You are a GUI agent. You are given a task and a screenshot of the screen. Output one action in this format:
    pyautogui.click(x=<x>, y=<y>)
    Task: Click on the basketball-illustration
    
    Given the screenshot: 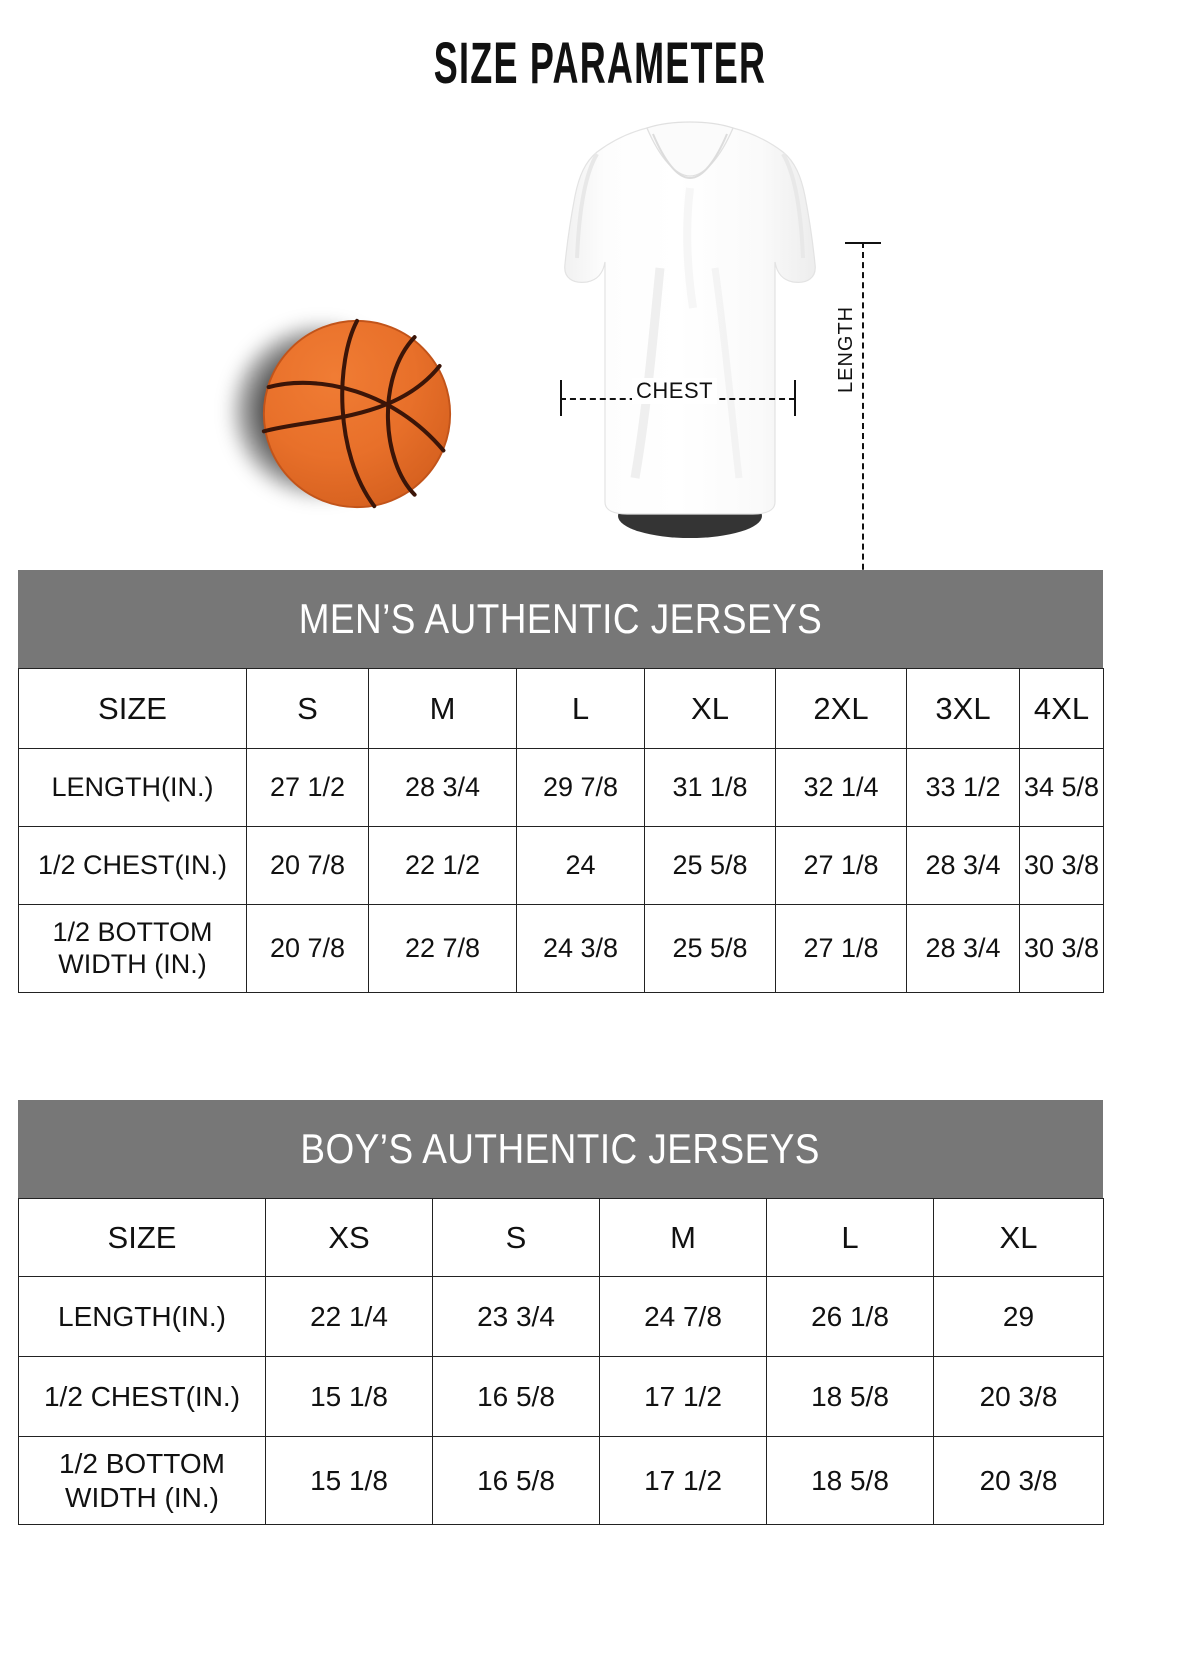 What is the action you would take?
    pyautogui.click(x=355, y=420)
    